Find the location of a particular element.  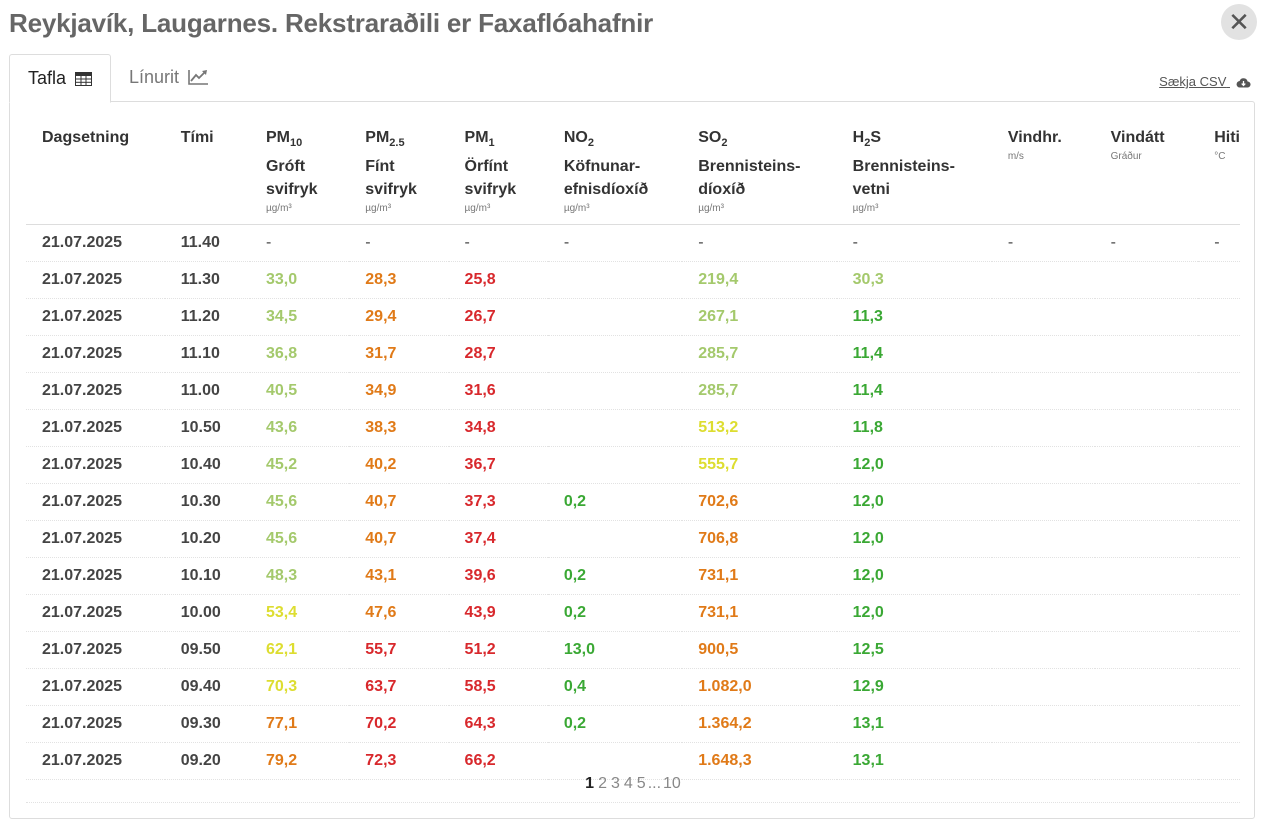

column-subscript: 1 is located at coordinates (491, 143).